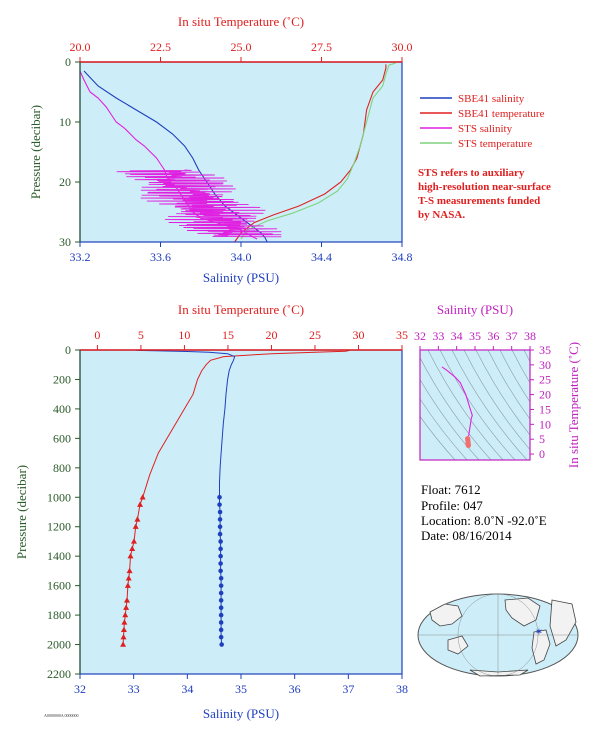  What do you see at coordinates (545, 365) in the screenshot?
I see `ts-temp-tick-label: 30` at bounding box center [545, 365].